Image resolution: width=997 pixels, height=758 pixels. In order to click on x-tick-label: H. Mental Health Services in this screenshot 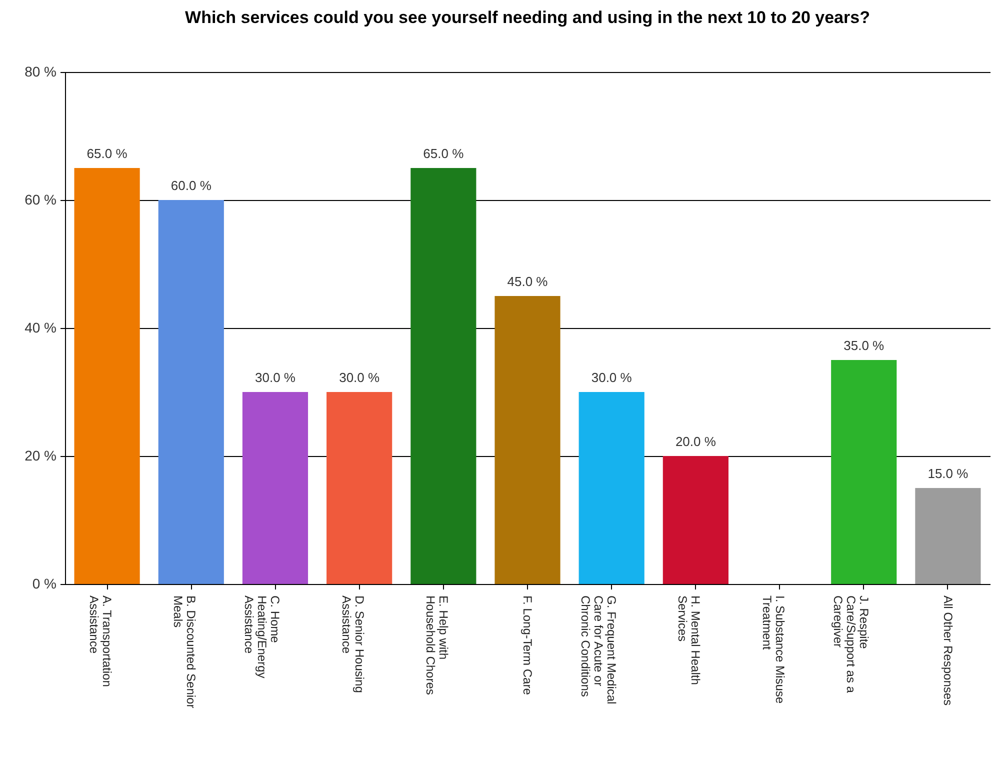, I will do `click(689, 640)`.